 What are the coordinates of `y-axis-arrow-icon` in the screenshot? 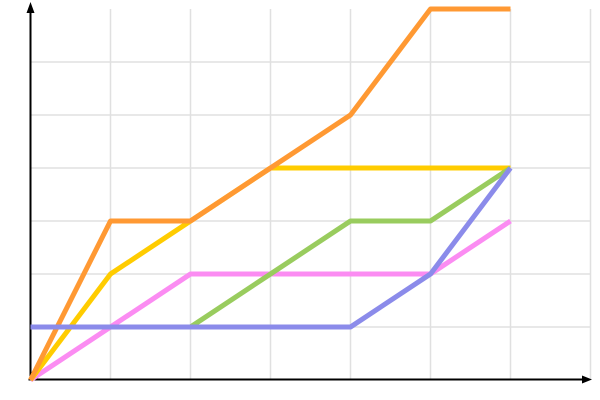 It's located at (30, 7).